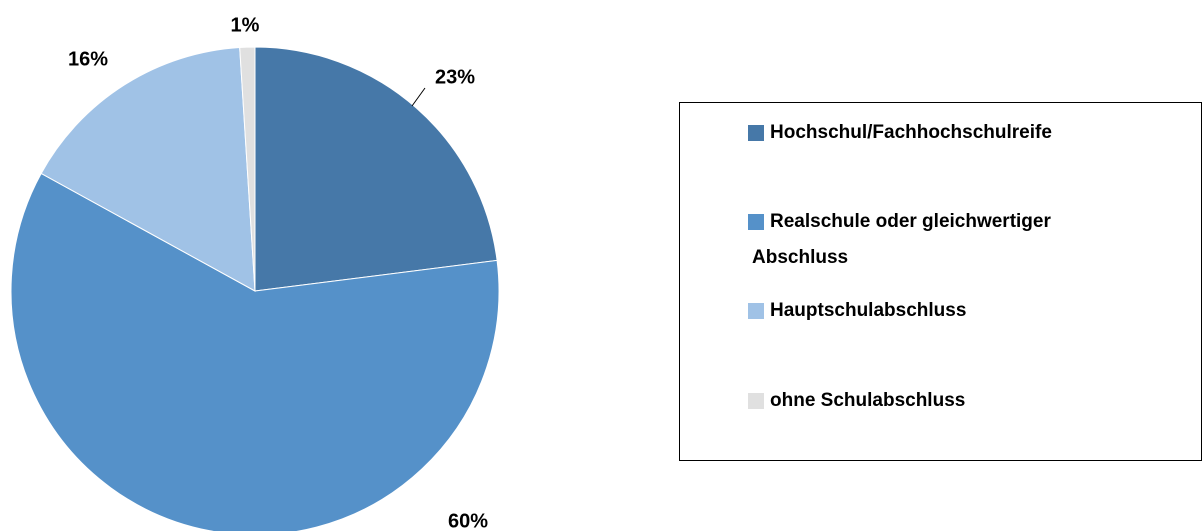 The width and height of the screenshot is (1203, 531). What do you see at coordinates (88, 59) in the screenshot?
I see `data-label: 16%` at bounding box center [88, 59].